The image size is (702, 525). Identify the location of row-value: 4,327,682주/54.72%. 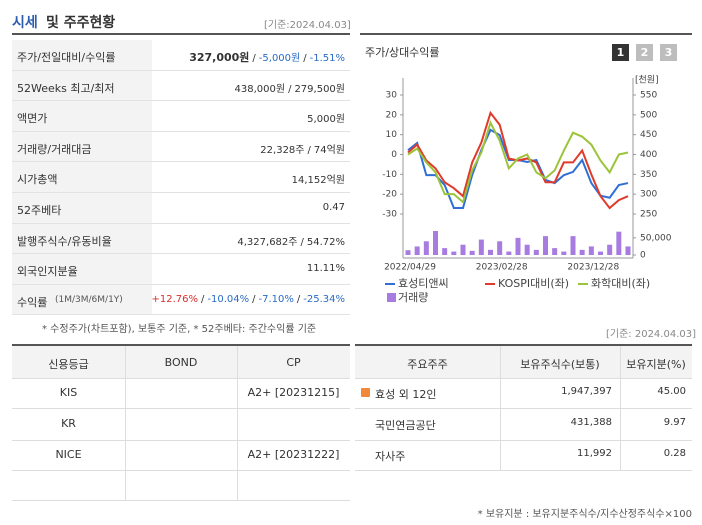
(291, 240).